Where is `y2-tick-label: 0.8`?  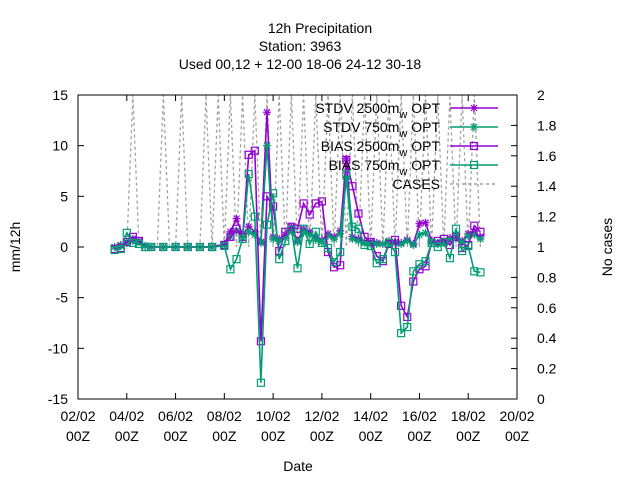 y2-tick-label: 0.8 is located at coordinates (547, 277).